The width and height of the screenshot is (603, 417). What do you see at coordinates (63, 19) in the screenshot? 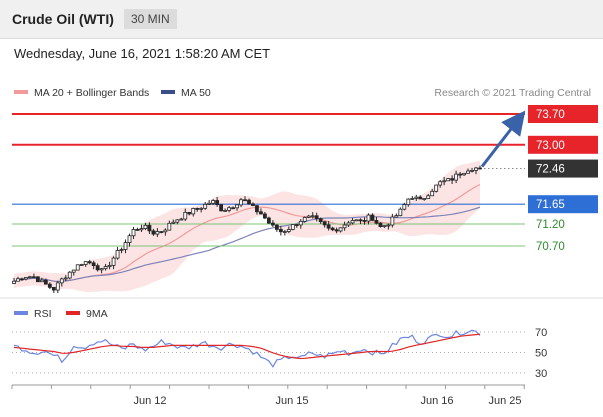
I see `instrument-title: Crude Oil (WTI)` at bounding box center [63, 19].